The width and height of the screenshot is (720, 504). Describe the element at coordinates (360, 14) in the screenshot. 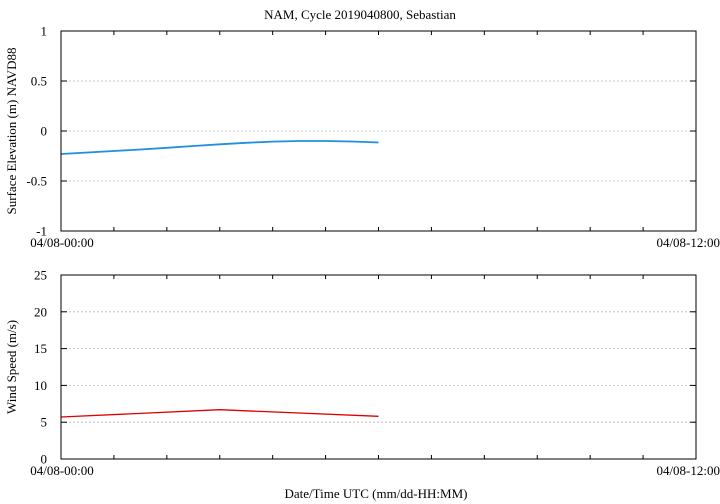

I see `chart-title: NAM, Cycle 2019040800, Sebastian` at that location.